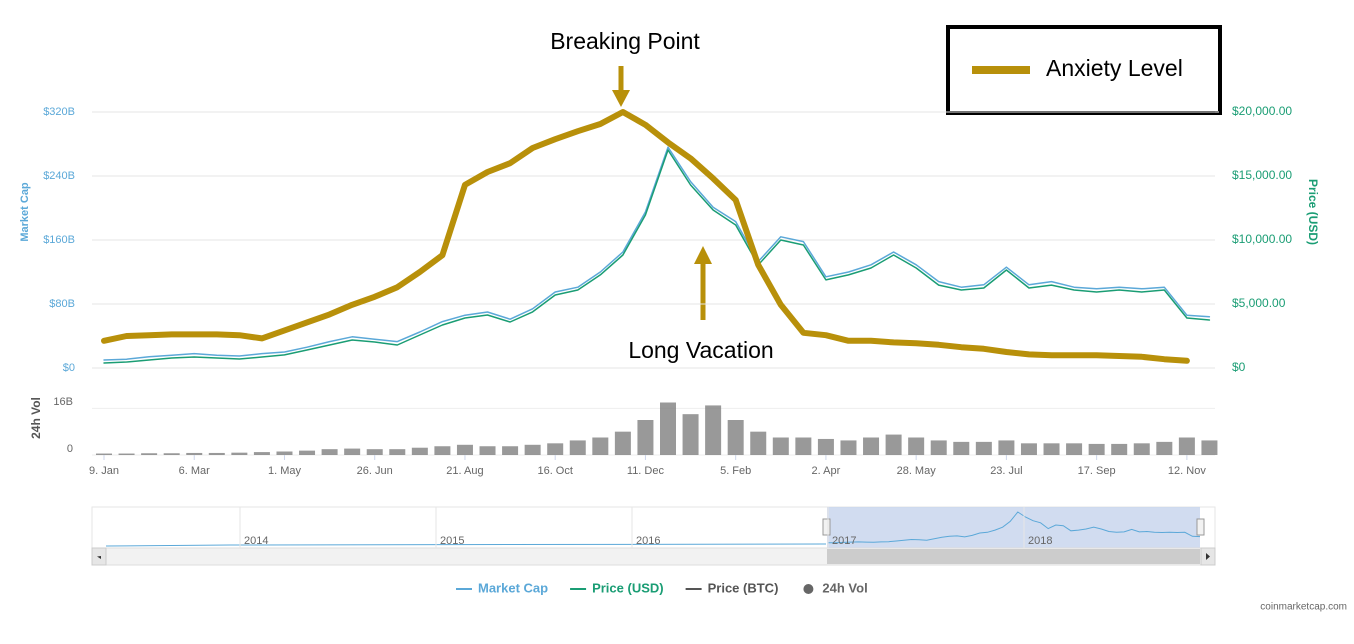  What do you see at coordinates (1014, 527) in the screenshot?
I see `navigator-line` at bounding box center [1014, 527].